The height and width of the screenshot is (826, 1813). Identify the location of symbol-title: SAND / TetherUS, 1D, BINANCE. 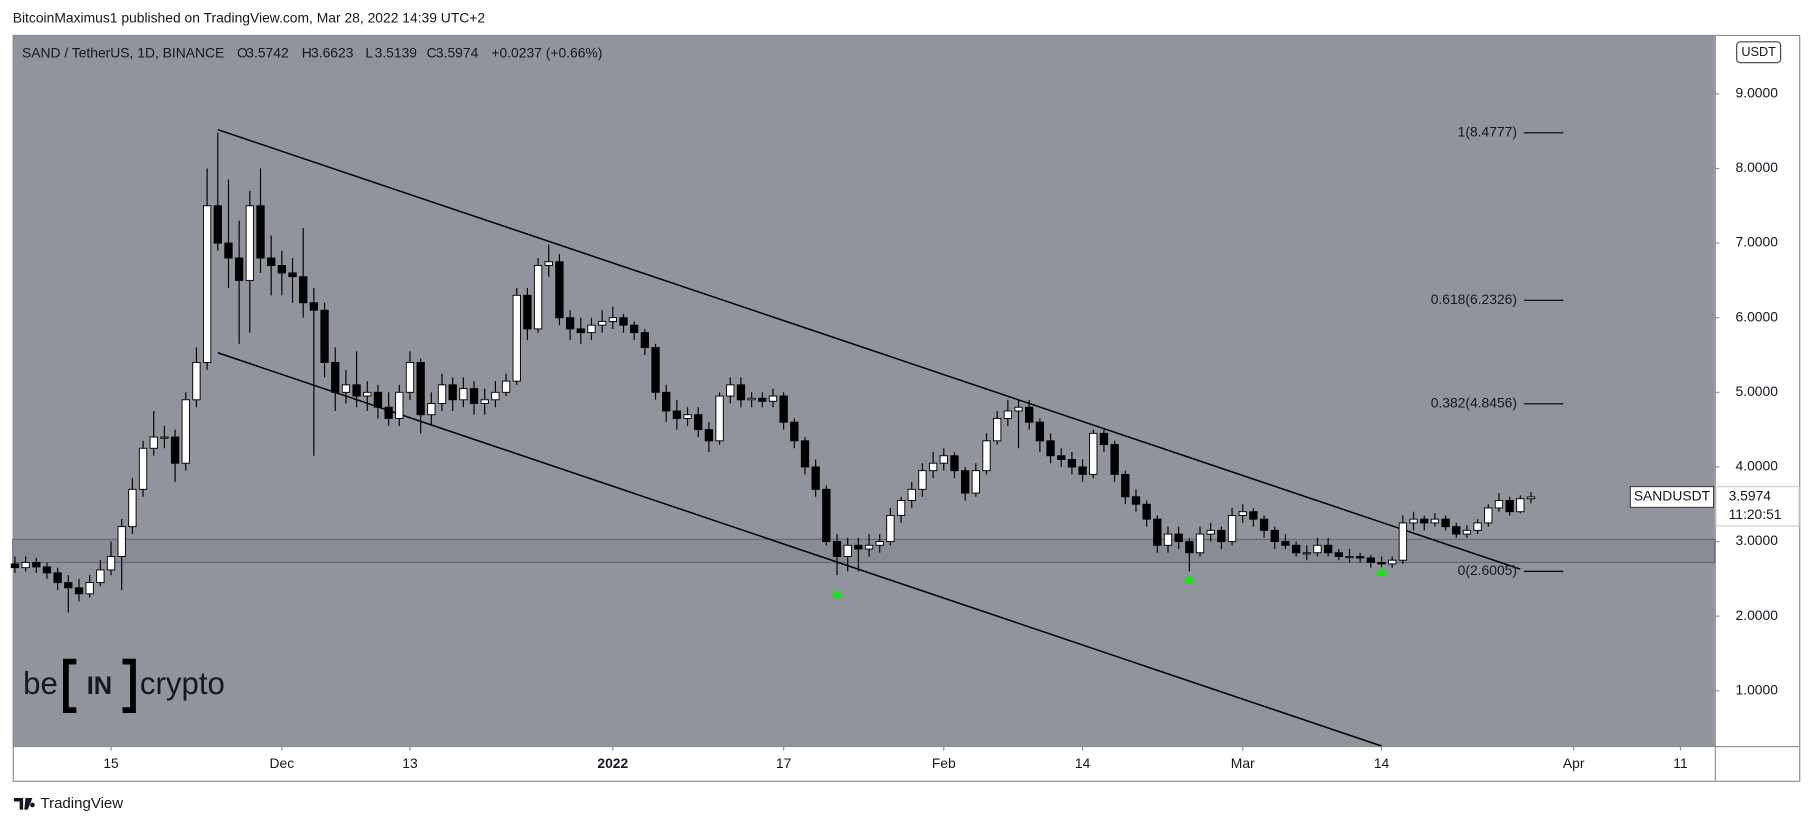
(123, 52).